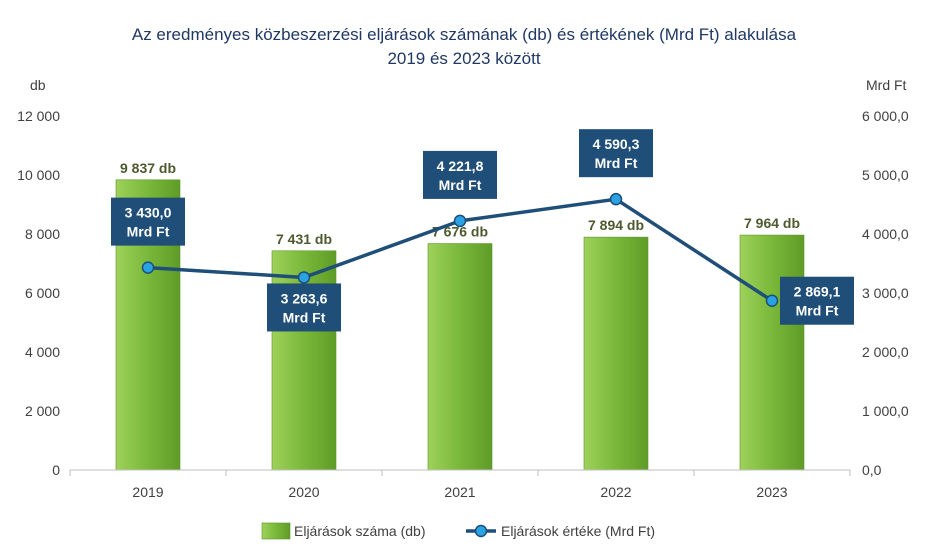  What do you see at coordinates (42, 293) in the screenshot?
I see `left-tick-label: 6 000` at bounding box center [42, 293].